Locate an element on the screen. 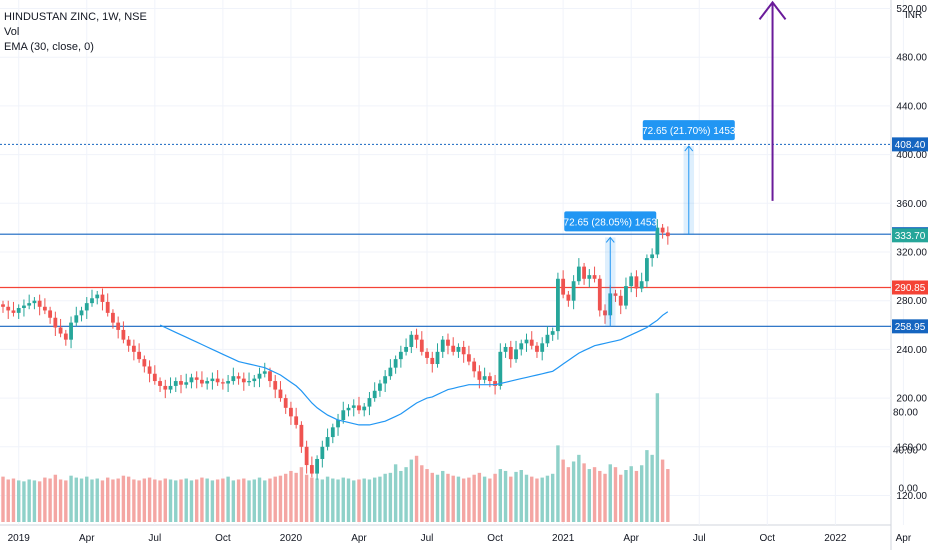 The image size is (932, 550). measure-label-text: 72.65 (28.05%) 1453 is located at coordinates (611, 222).